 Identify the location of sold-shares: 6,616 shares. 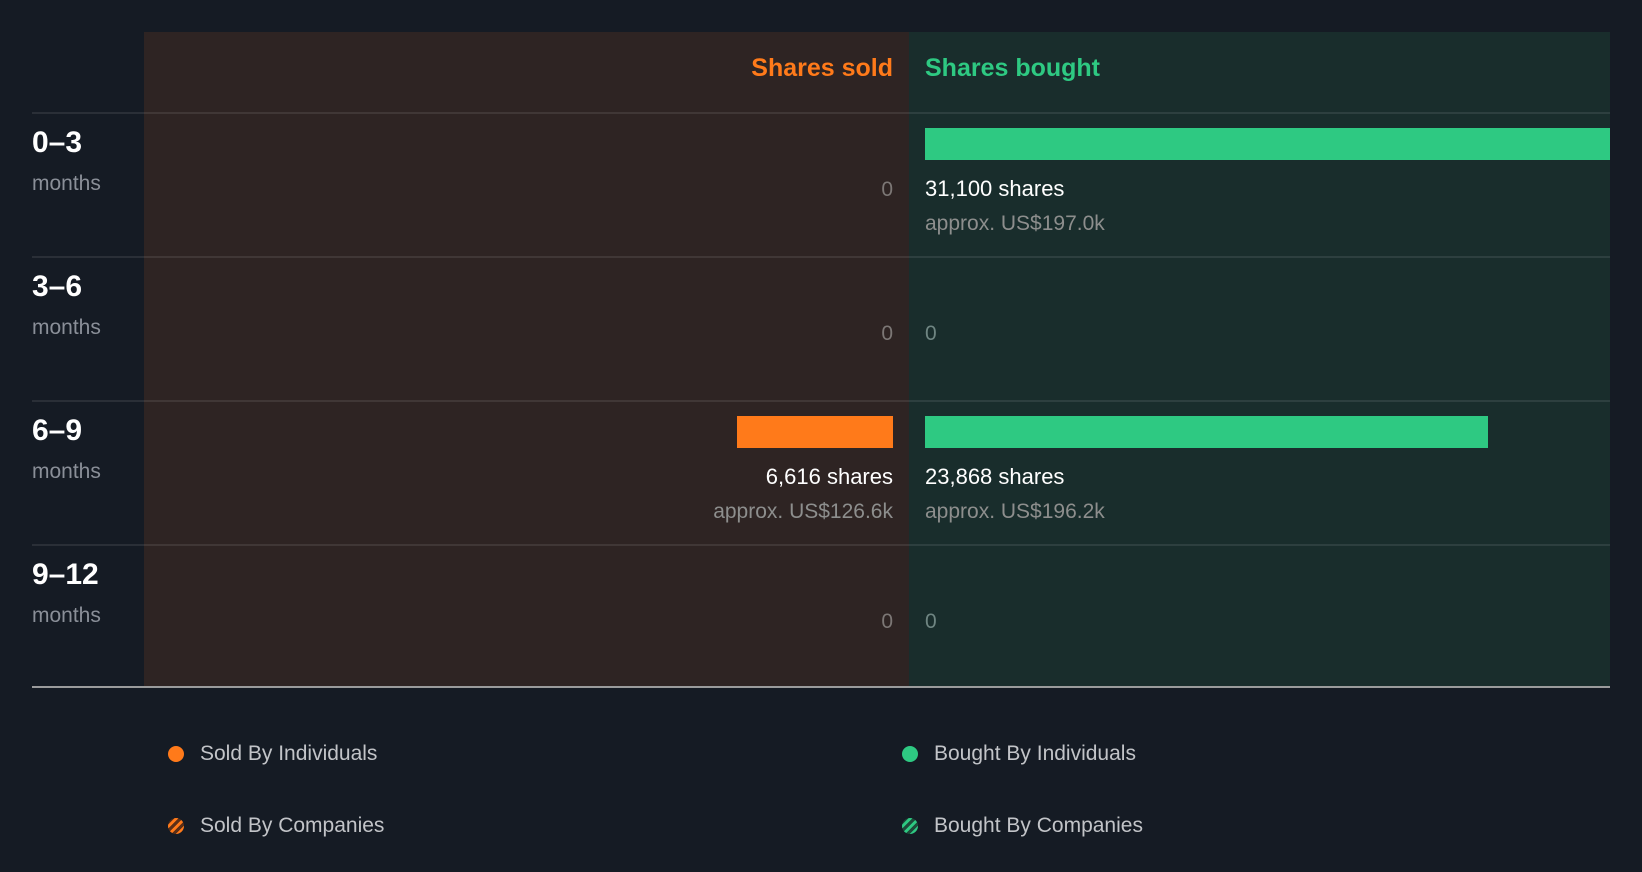
(829, 476).